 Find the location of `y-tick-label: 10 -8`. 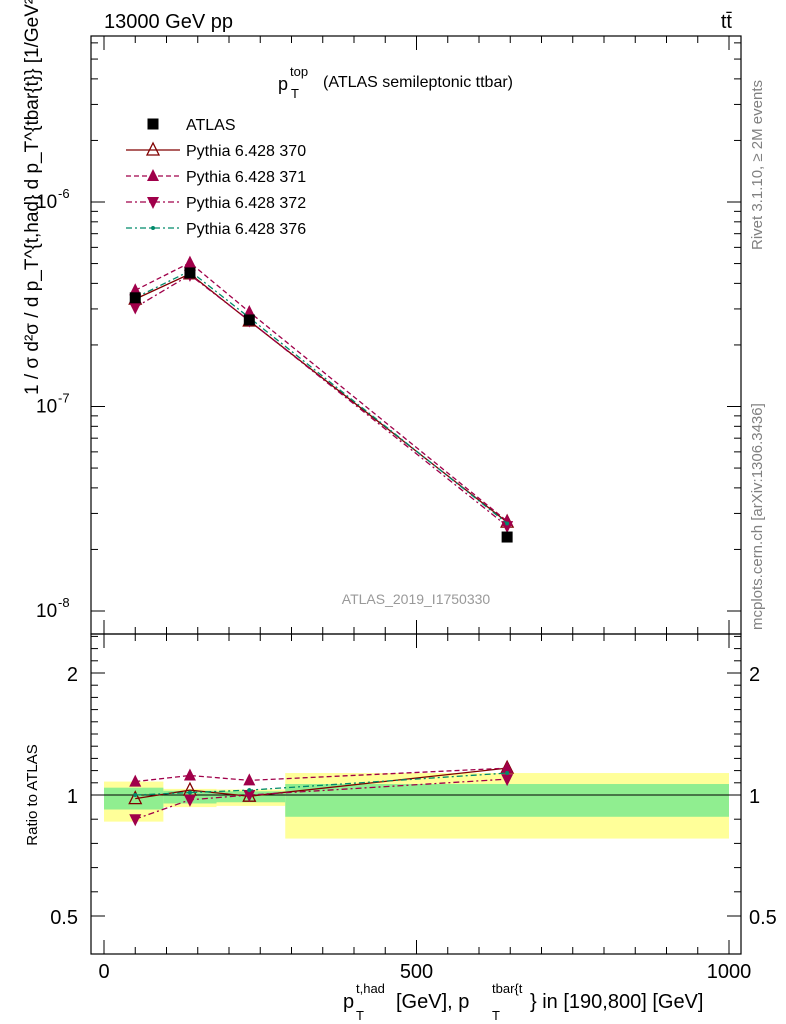

y-tick-label: 10 -8 is located at coordinates (53, 608).